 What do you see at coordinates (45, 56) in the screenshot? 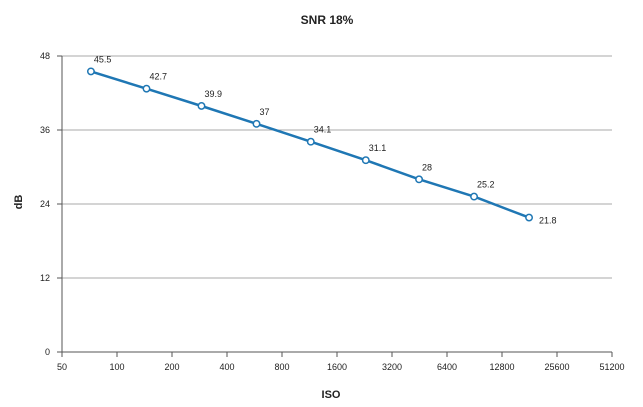
I see `y-tick-label: 48` at bounding box center [45, 56].